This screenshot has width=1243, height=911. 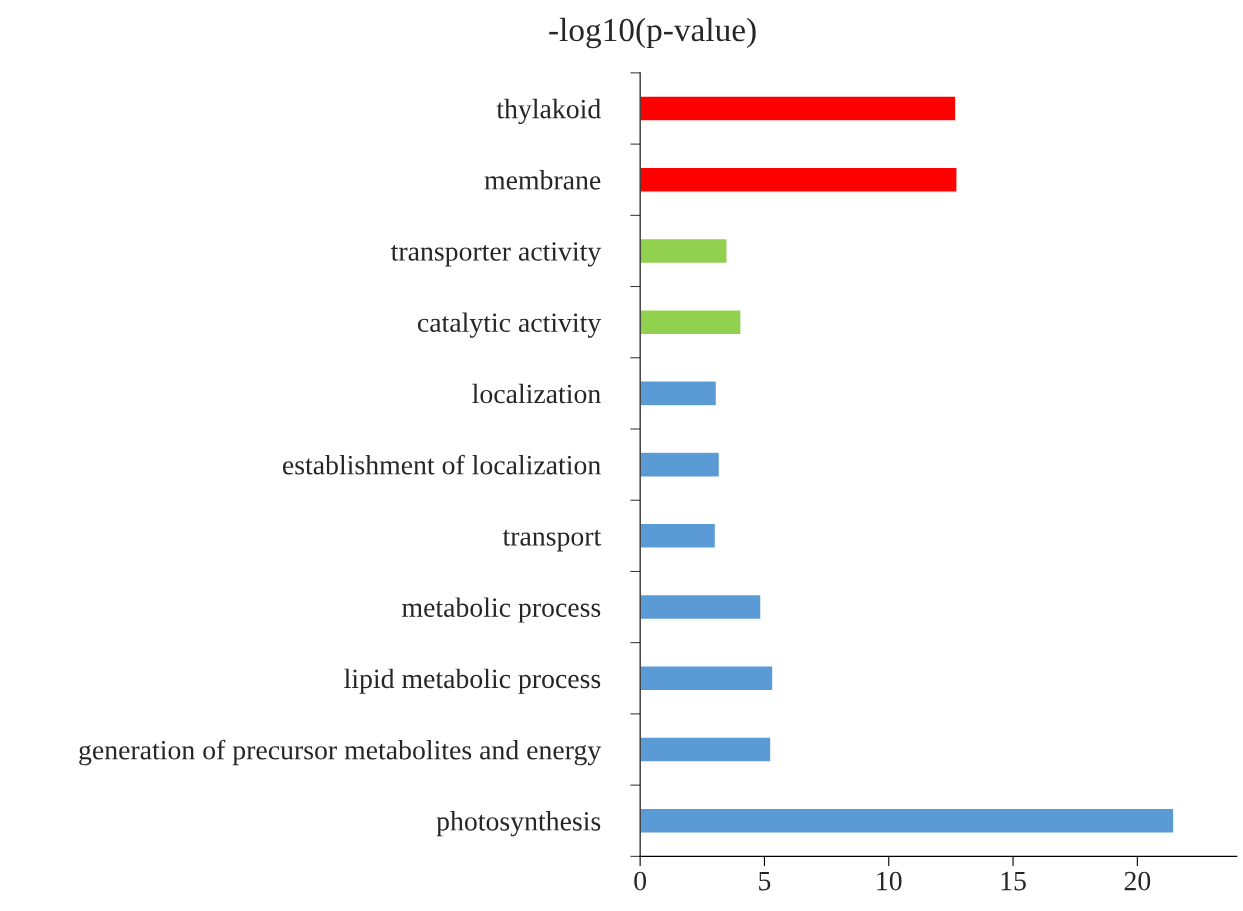 I want to click on y-tick-label: thylakoid, so click(x=548, y=111).